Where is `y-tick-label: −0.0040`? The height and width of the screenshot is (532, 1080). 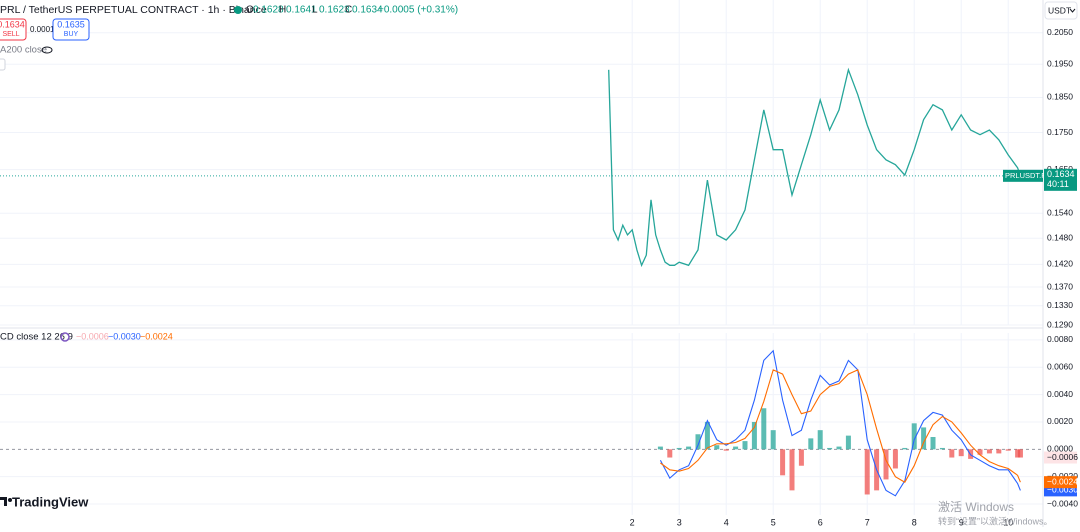
y-tick-label: −0.0040 is located at coordinates (1062, 503).